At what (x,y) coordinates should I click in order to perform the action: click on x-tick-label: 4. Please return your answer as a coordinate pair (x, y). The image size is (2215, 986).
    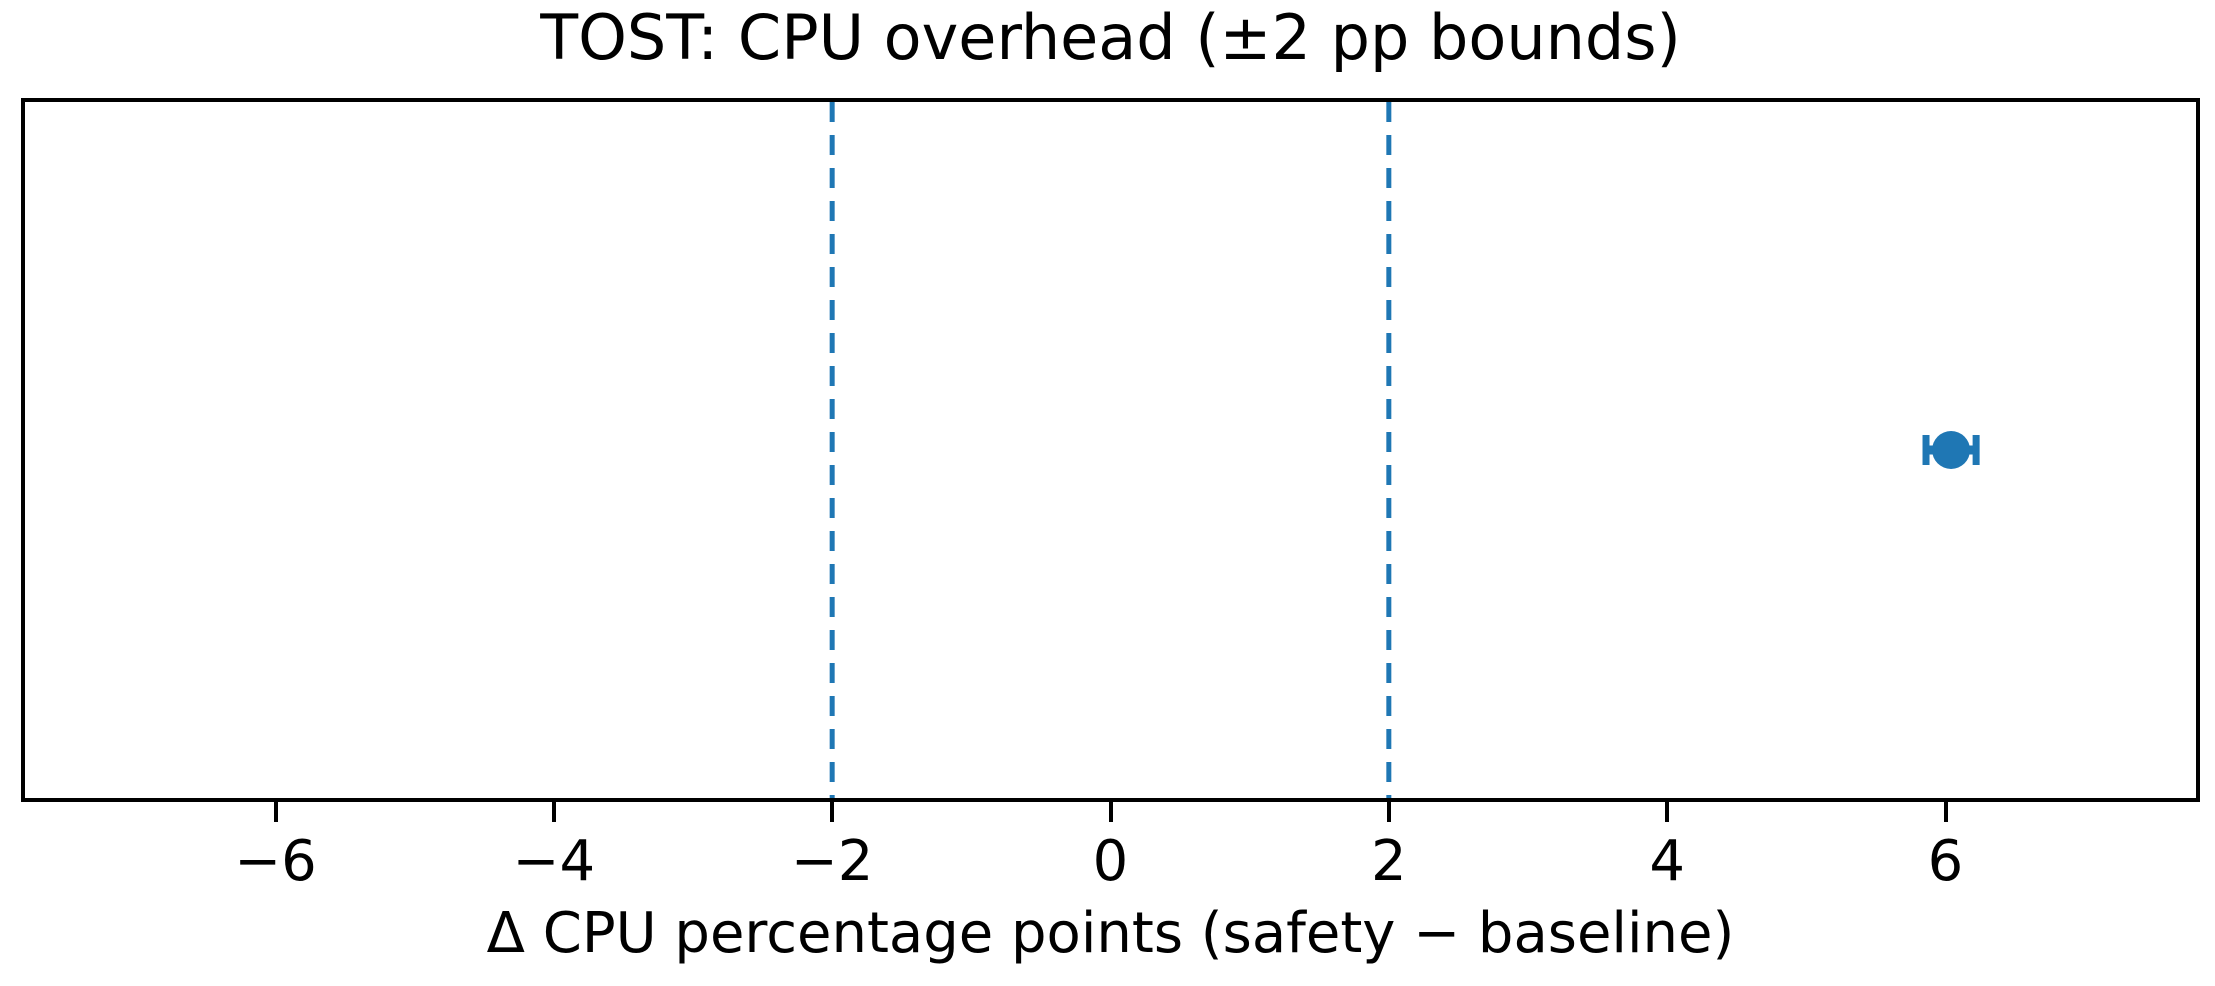
    Looking at the image, I should click on (1667, 861).